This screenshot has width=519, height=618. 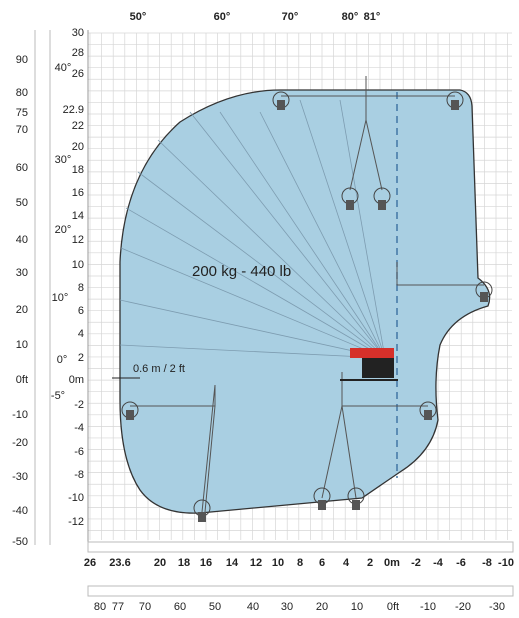 What do you see at coordinates (241, 271) in the screenshot?
I see `load-label: 200 kg - 440 lb` at bounding box center [241, 271].